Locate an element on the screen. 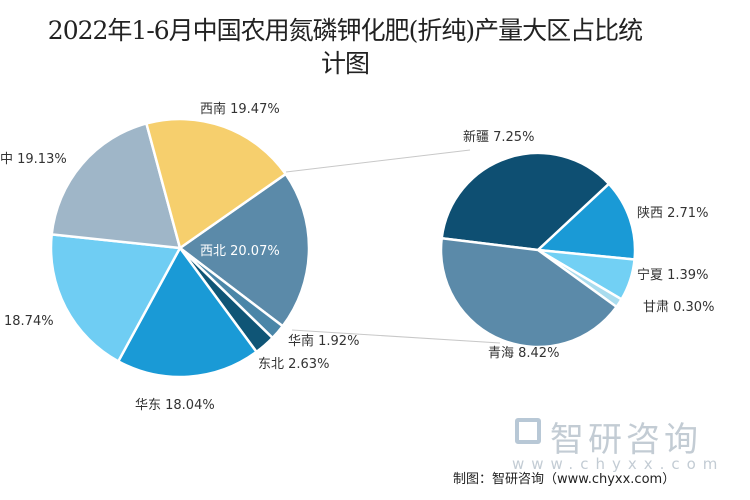  label-huazhong: 中 19.13% is located at coordinates (33, 159).